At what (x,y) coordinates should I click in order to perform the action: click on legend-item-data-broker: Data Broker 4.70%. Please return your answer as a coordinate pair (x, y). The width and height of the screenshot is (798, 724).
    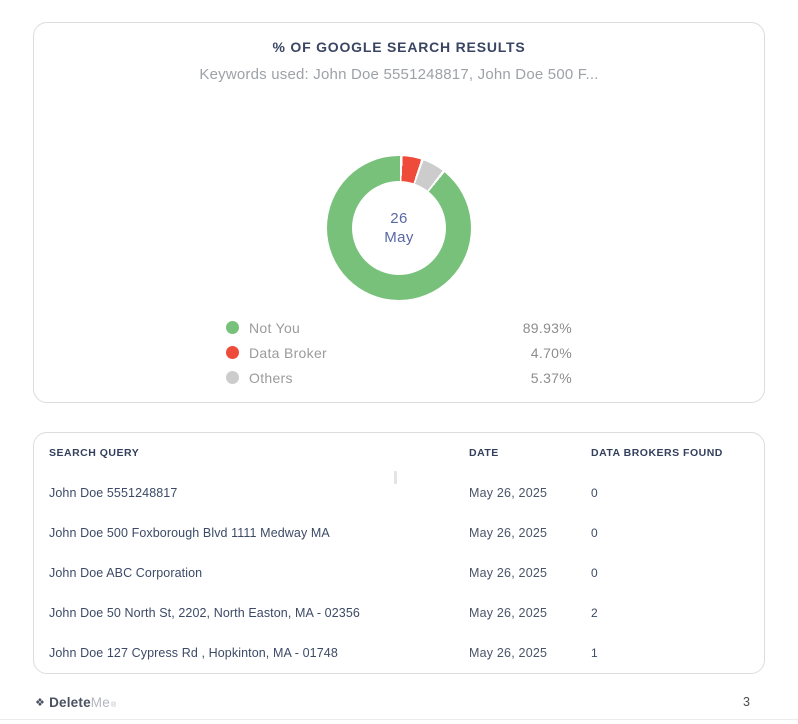
    Looking at the image, I should click on (399, 352).